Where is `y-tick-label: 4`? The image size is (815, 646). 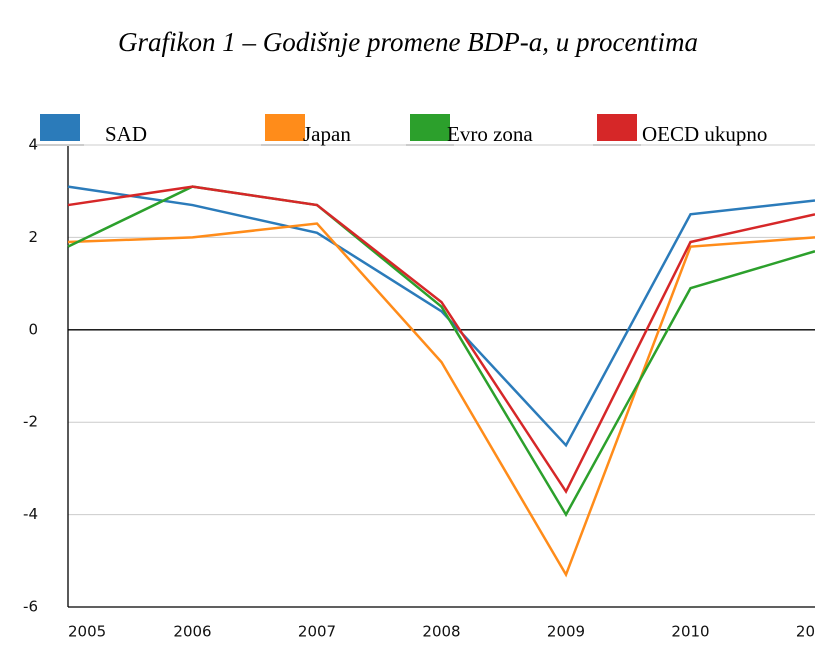 y-tick-label: 4 is located at coordinates (33, 145).